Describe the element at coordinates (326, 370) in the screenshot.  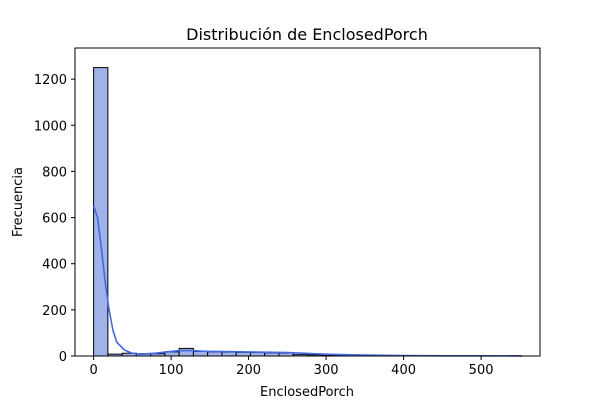
I see `x-tick-label: 300` at that location.